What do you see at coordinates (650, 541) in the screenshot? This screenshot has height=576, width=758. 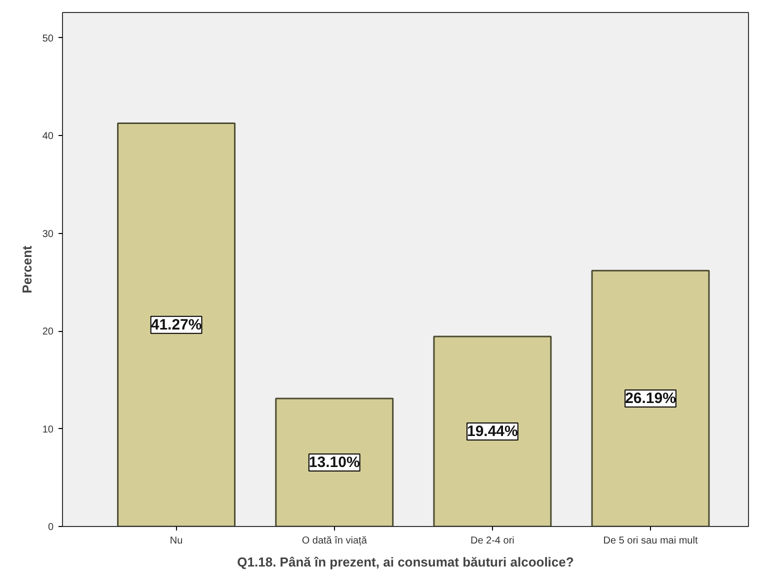 I see `x-tick-label: De 5 ori sau mai mult` at bounding box center [650, 541].